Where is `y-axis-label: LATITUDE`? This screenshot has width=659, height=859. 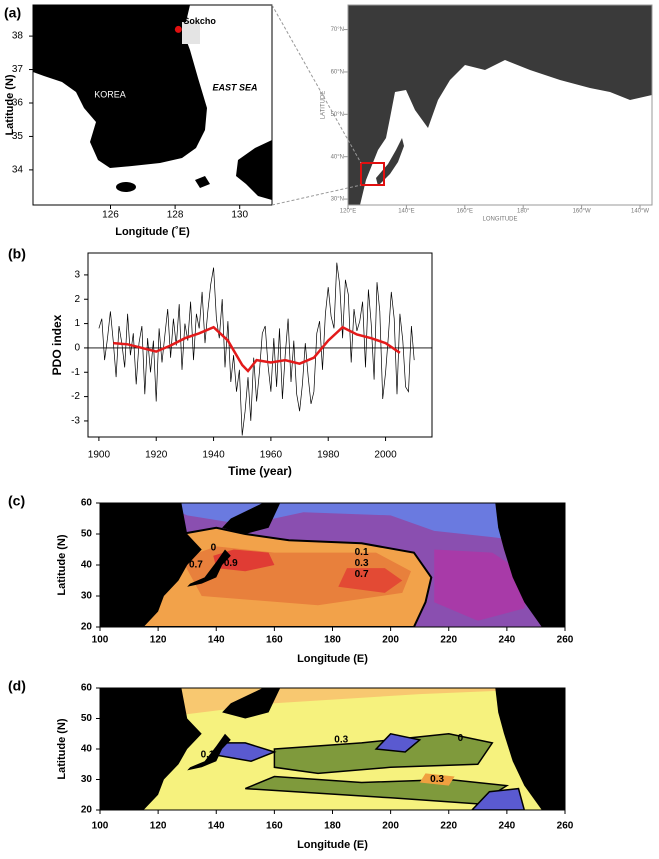 y-axis-label: LATITUDE is located at coordinates (324, 105).